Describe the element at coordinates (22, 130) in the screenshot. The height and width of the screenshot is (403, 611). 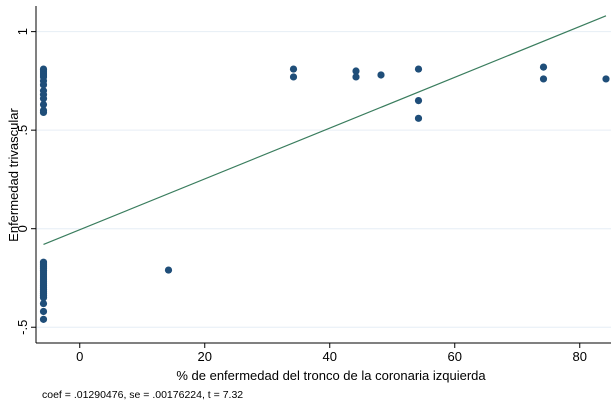
I see `y-tick-label: .5` at that location.